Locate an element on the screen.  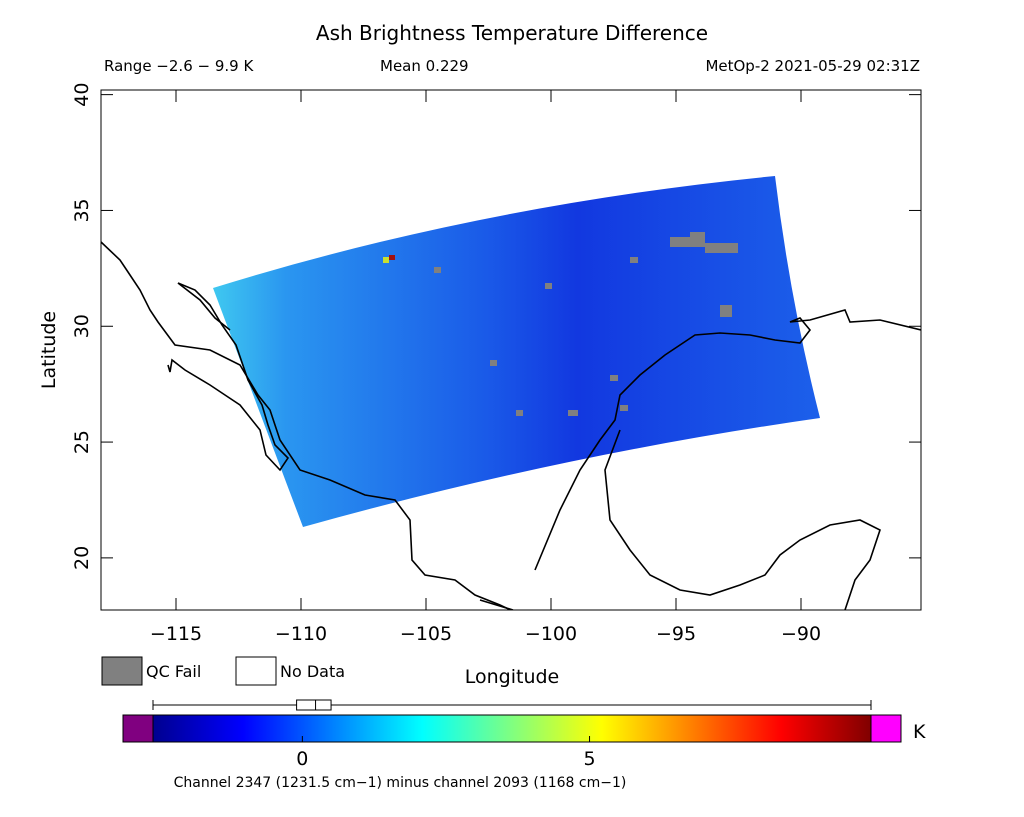
y-tick-label: 30 is located at coordinates (82, 326).